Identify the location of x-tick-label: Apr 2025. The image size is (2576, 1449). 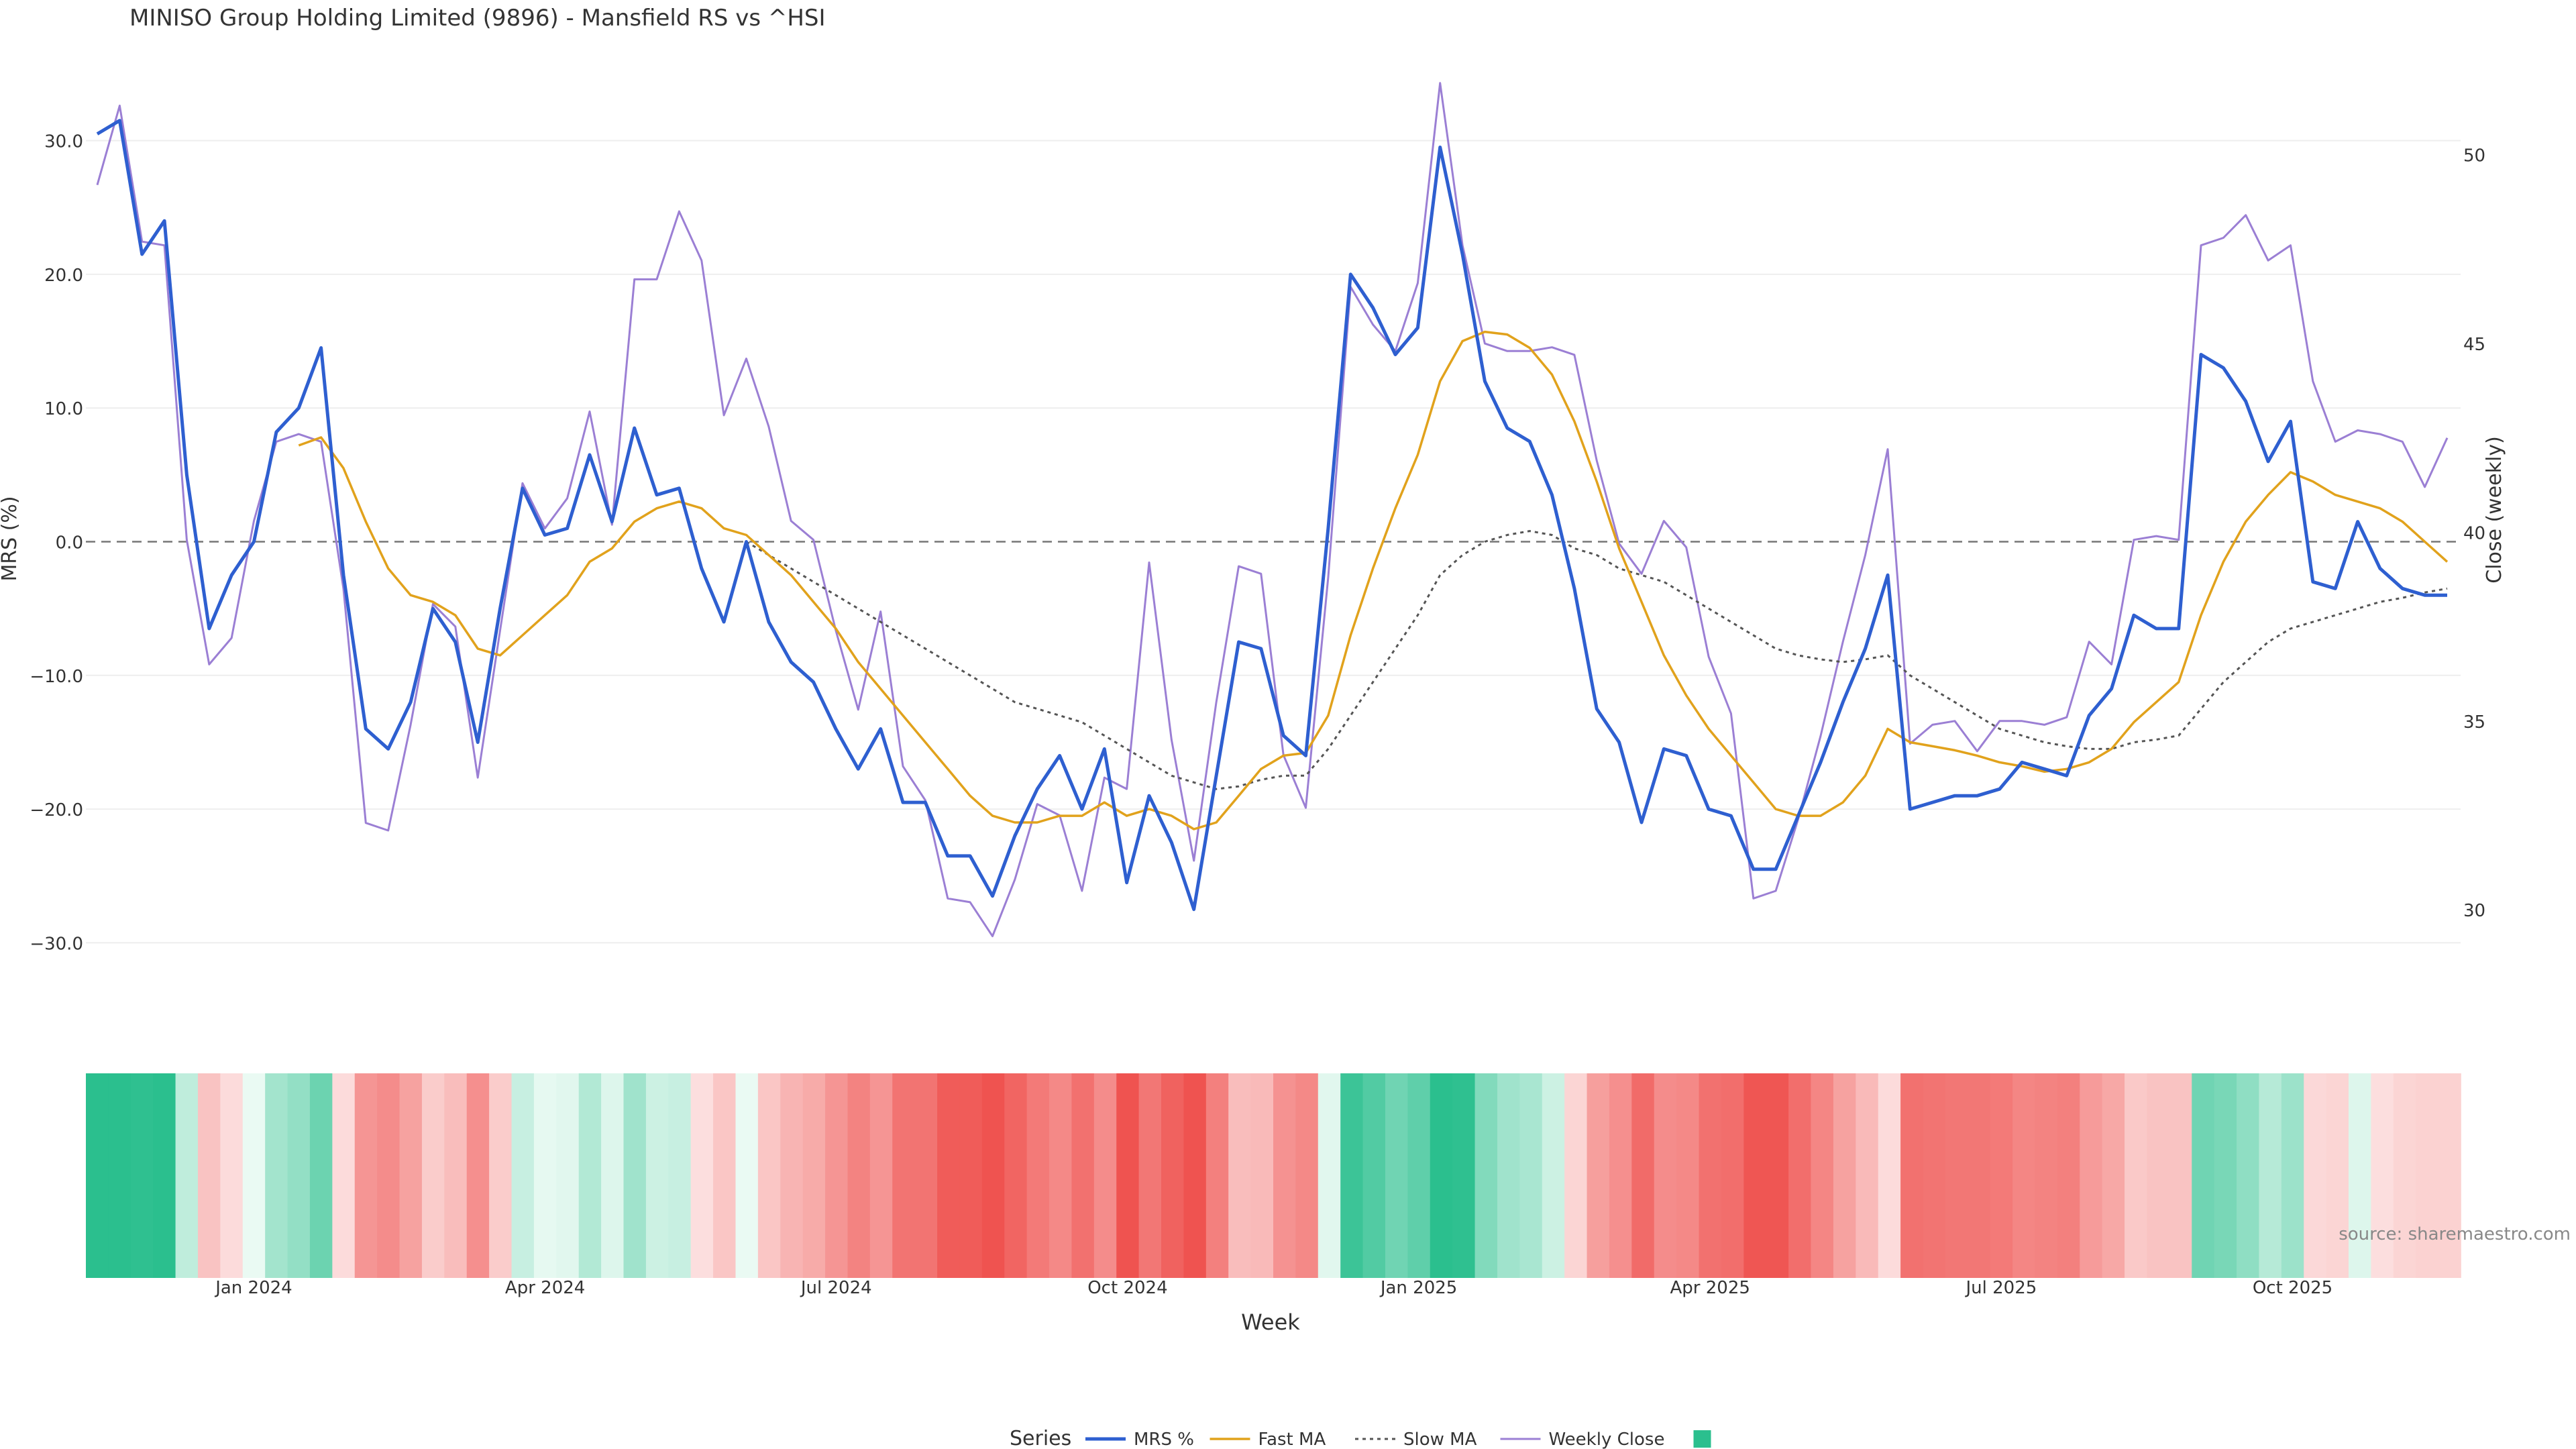
(1710, 1288).